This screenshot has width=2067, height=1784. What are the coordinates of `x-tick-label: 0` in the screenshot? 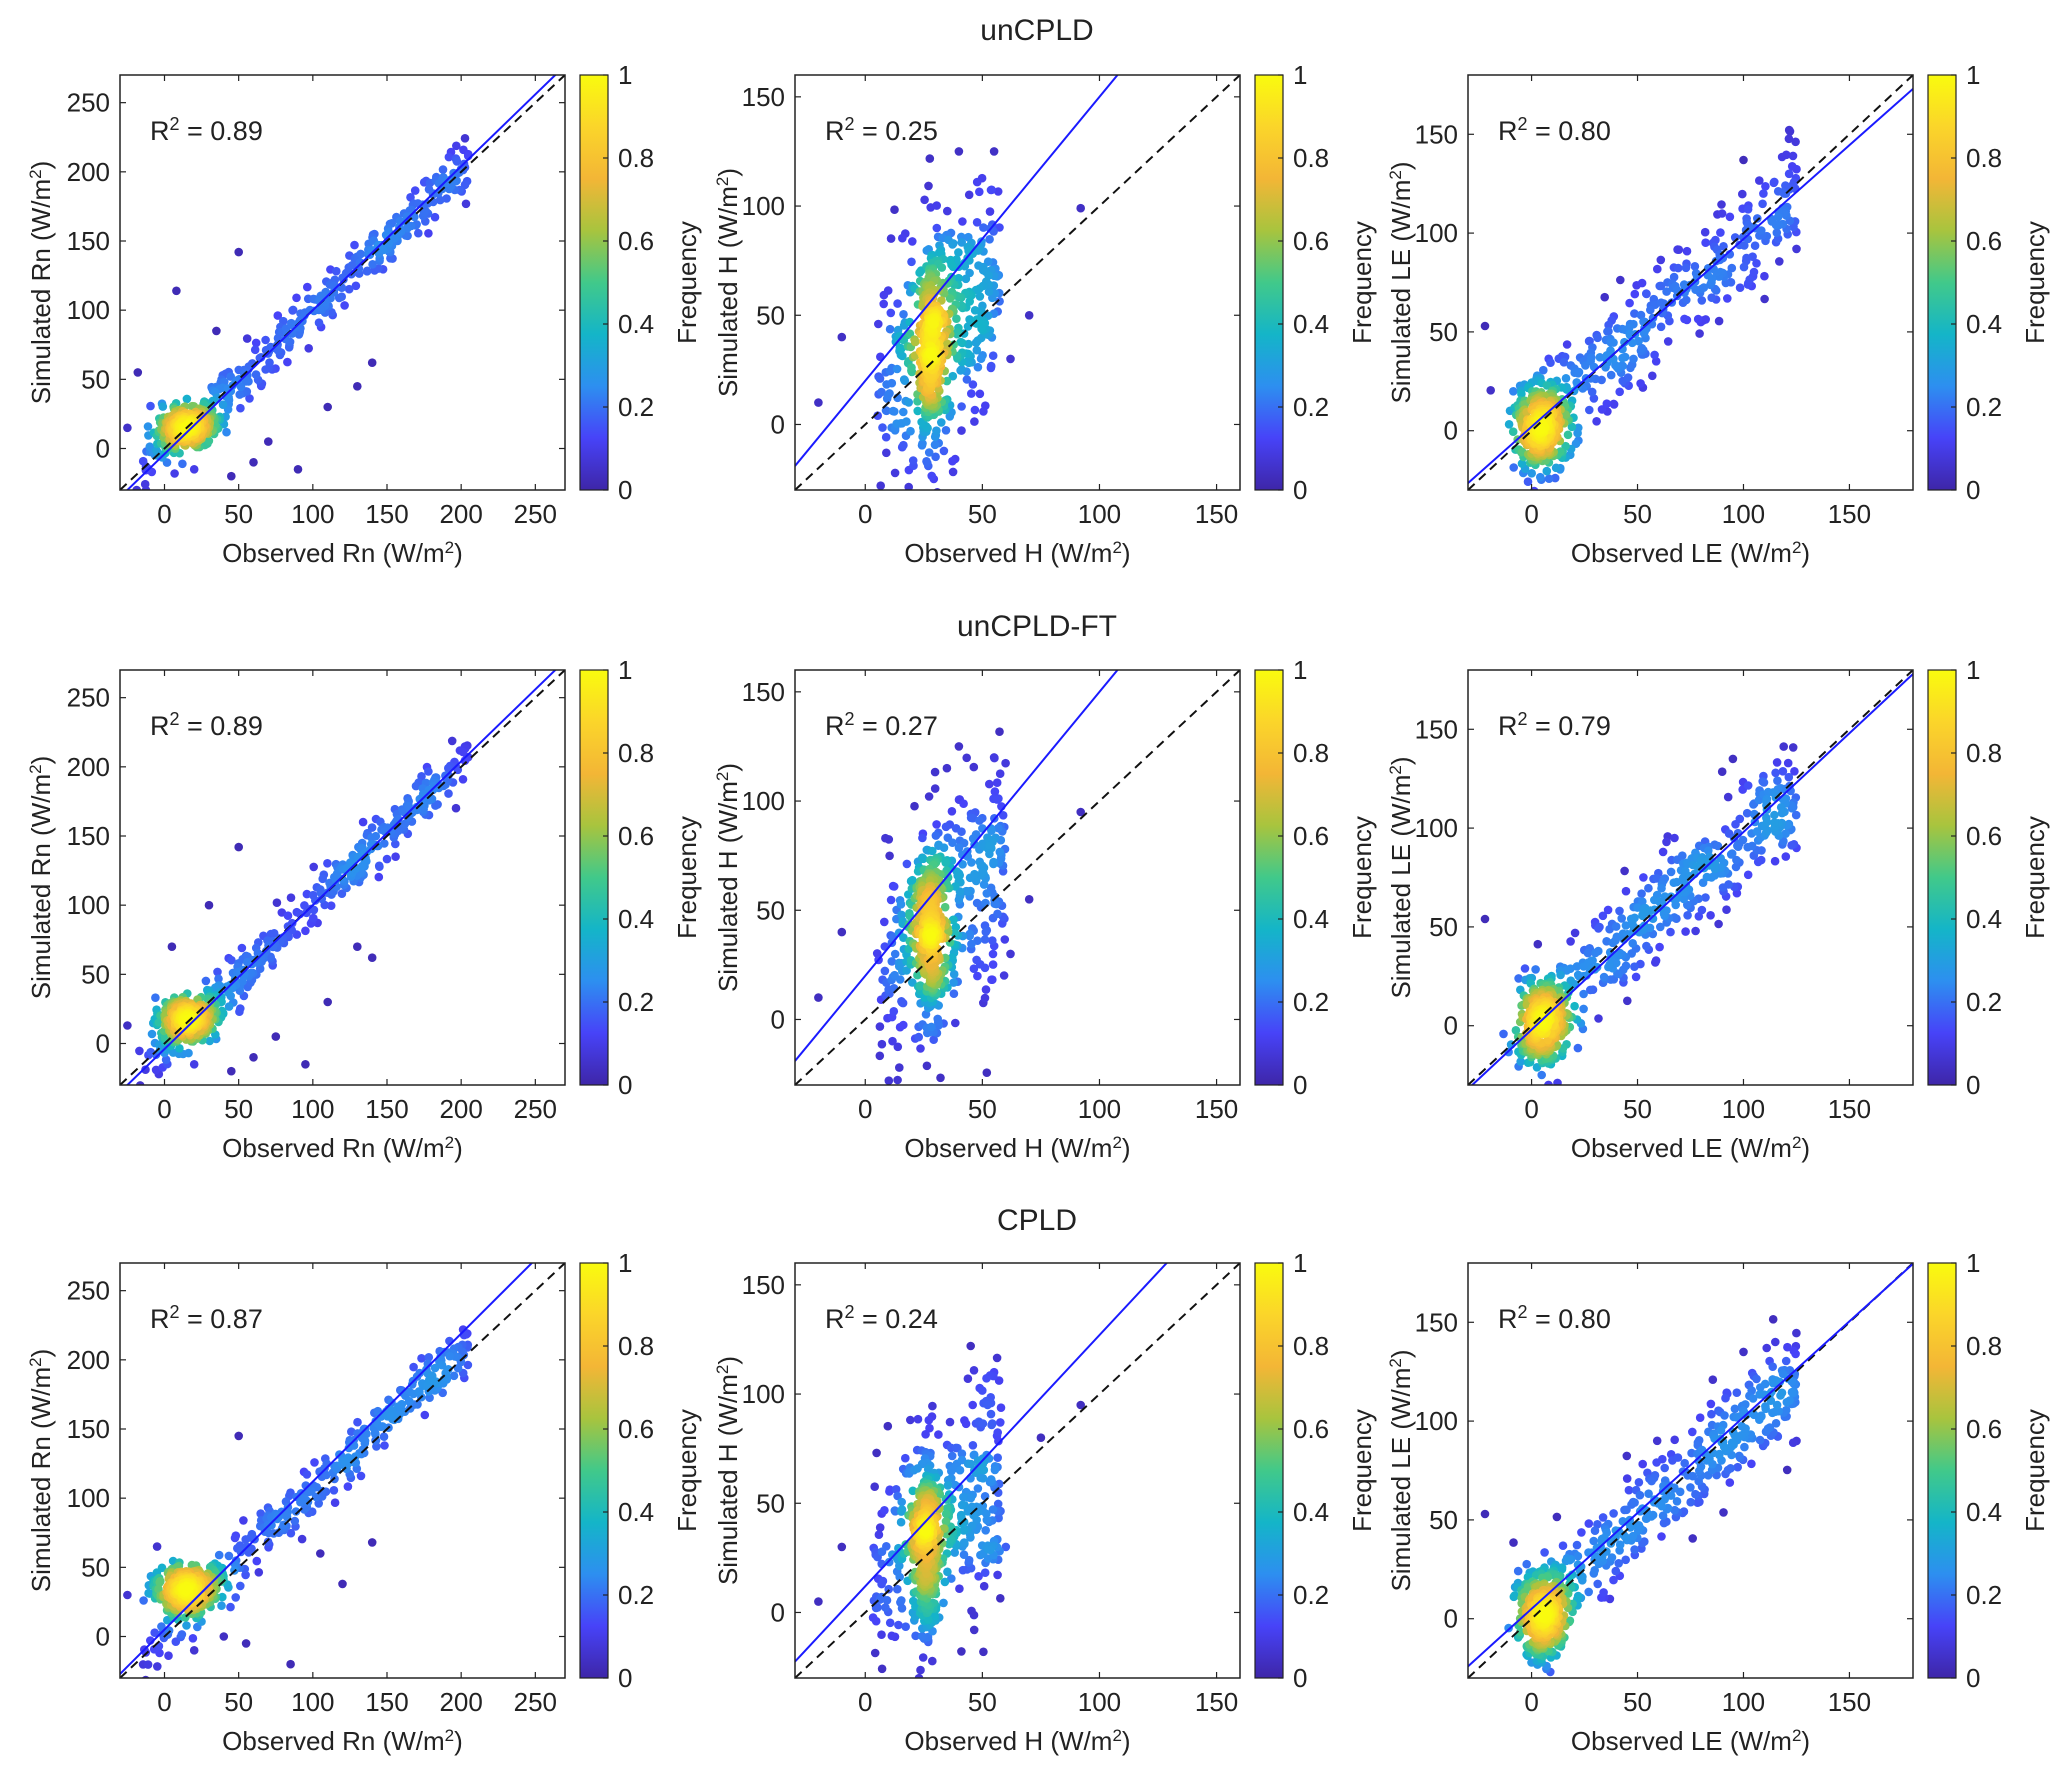 It's located at (164, 1702).